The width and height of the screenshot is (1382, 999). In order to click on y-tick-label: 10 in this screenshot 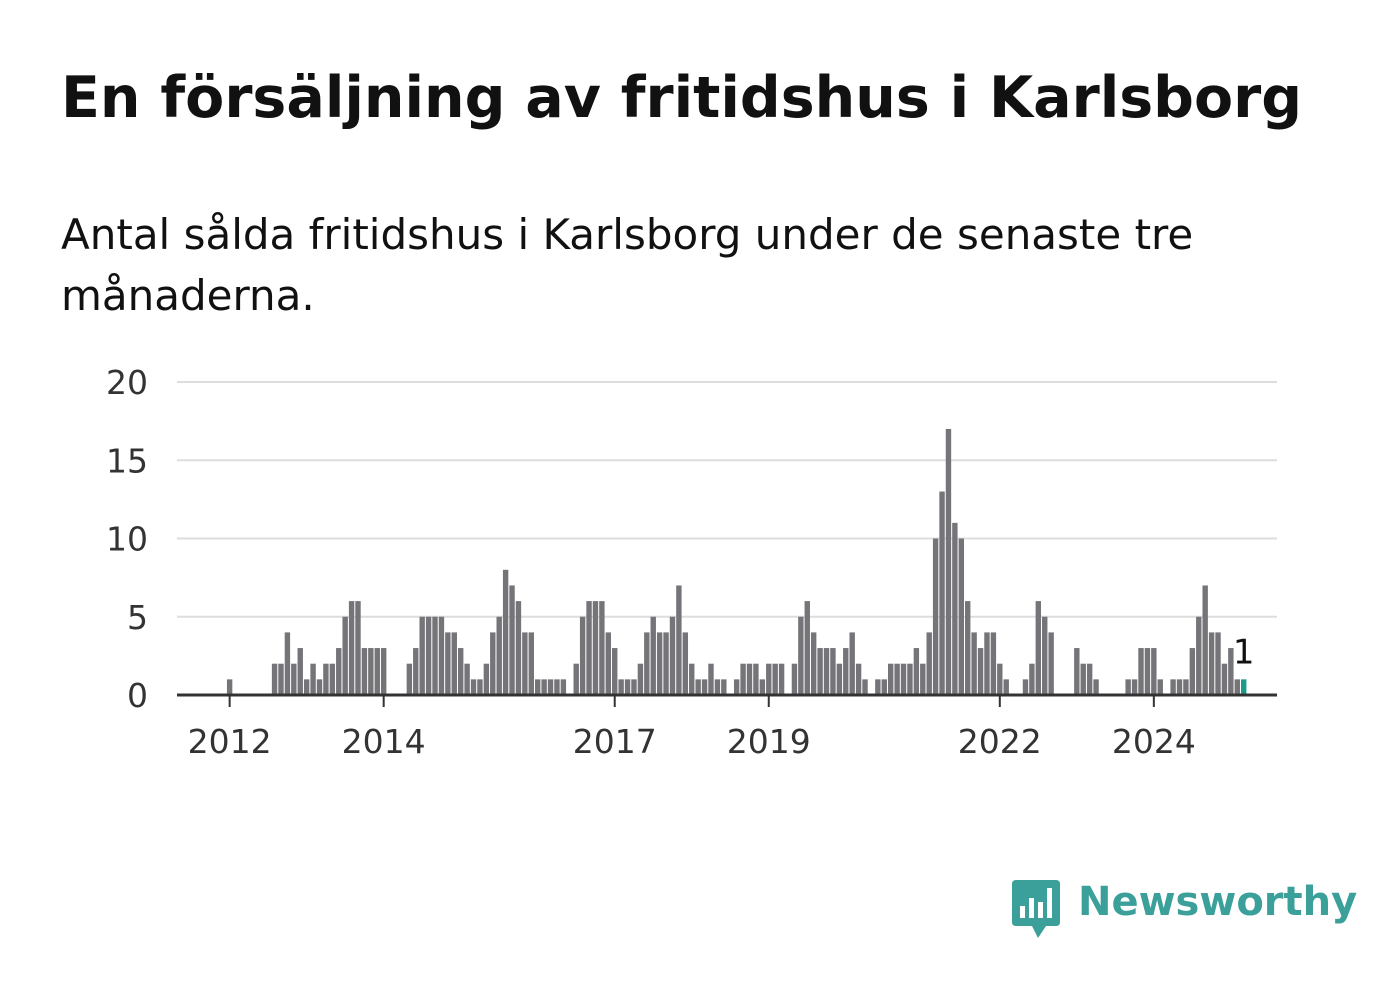, I will do `click(127, 539)`.